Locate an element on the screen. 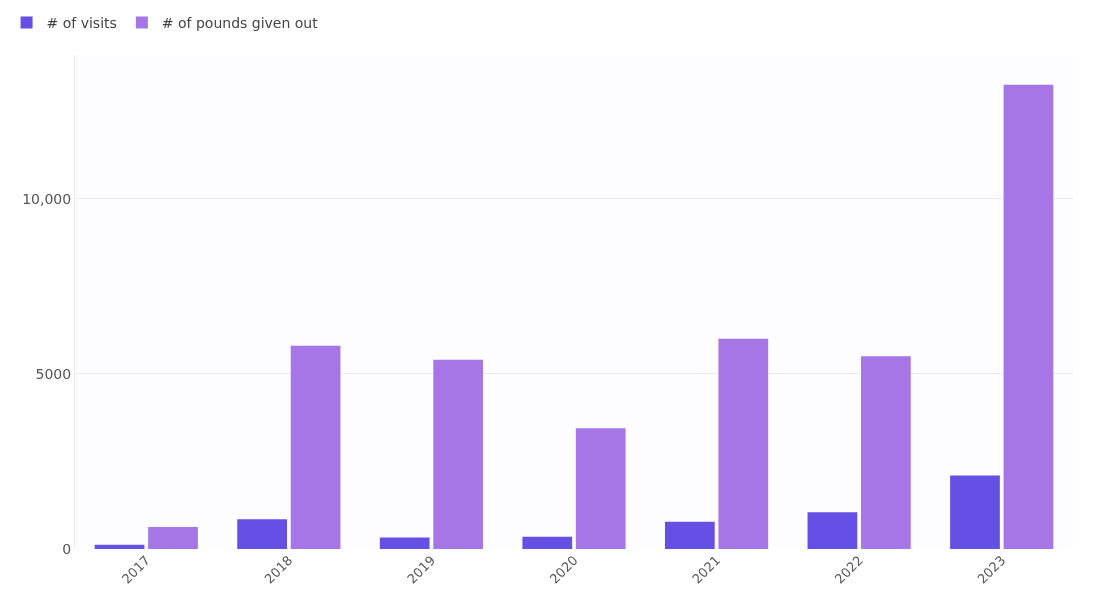 This screenshot has height=600, width=1095. legend-label: # of visits is located at coordinates (81, 22).